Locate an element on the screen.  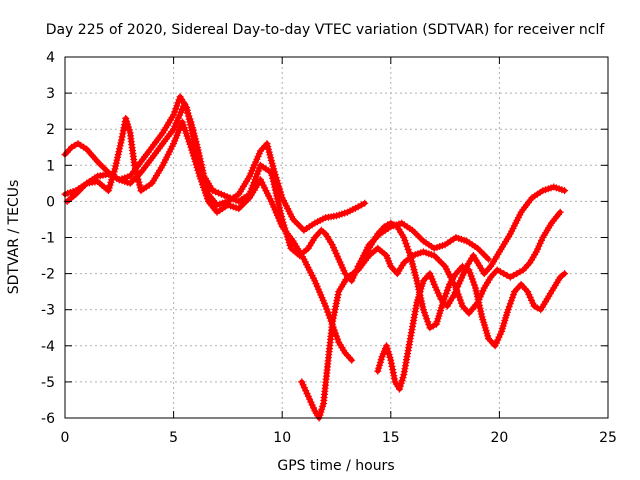
y-tick-label: -5 is located at coordinates (48, 383).